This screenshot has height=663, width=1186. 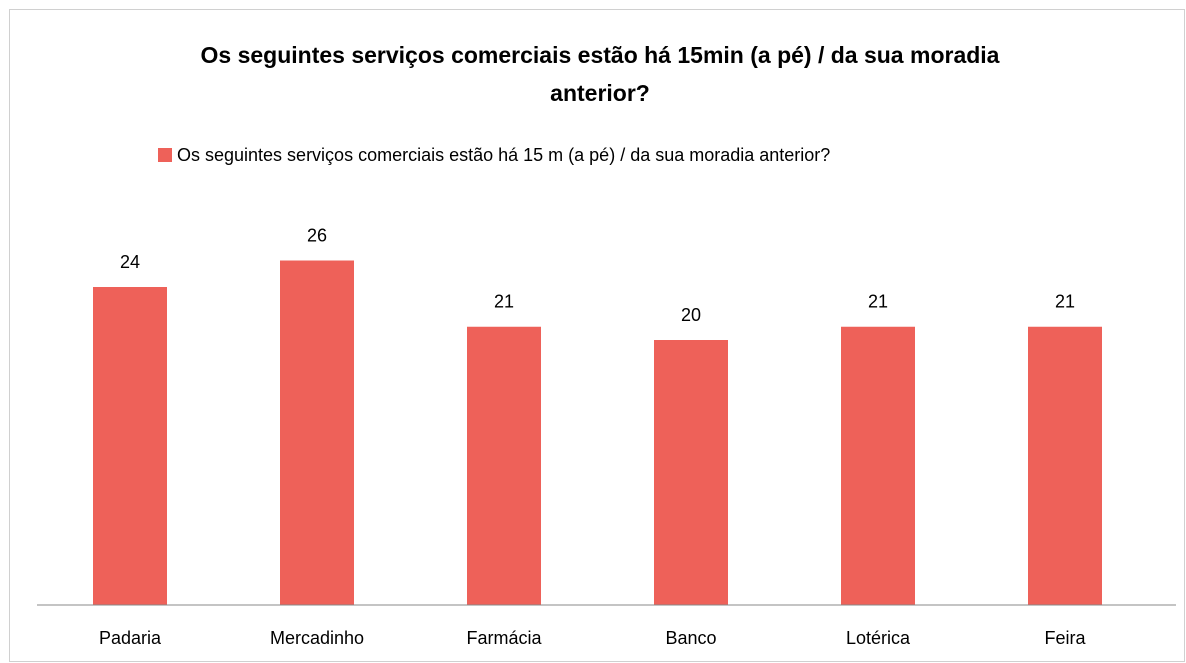 What do you see at coordinates (130, 262) in the screenshot?
I see `data-label: 24` at bounding box center [130, 262].